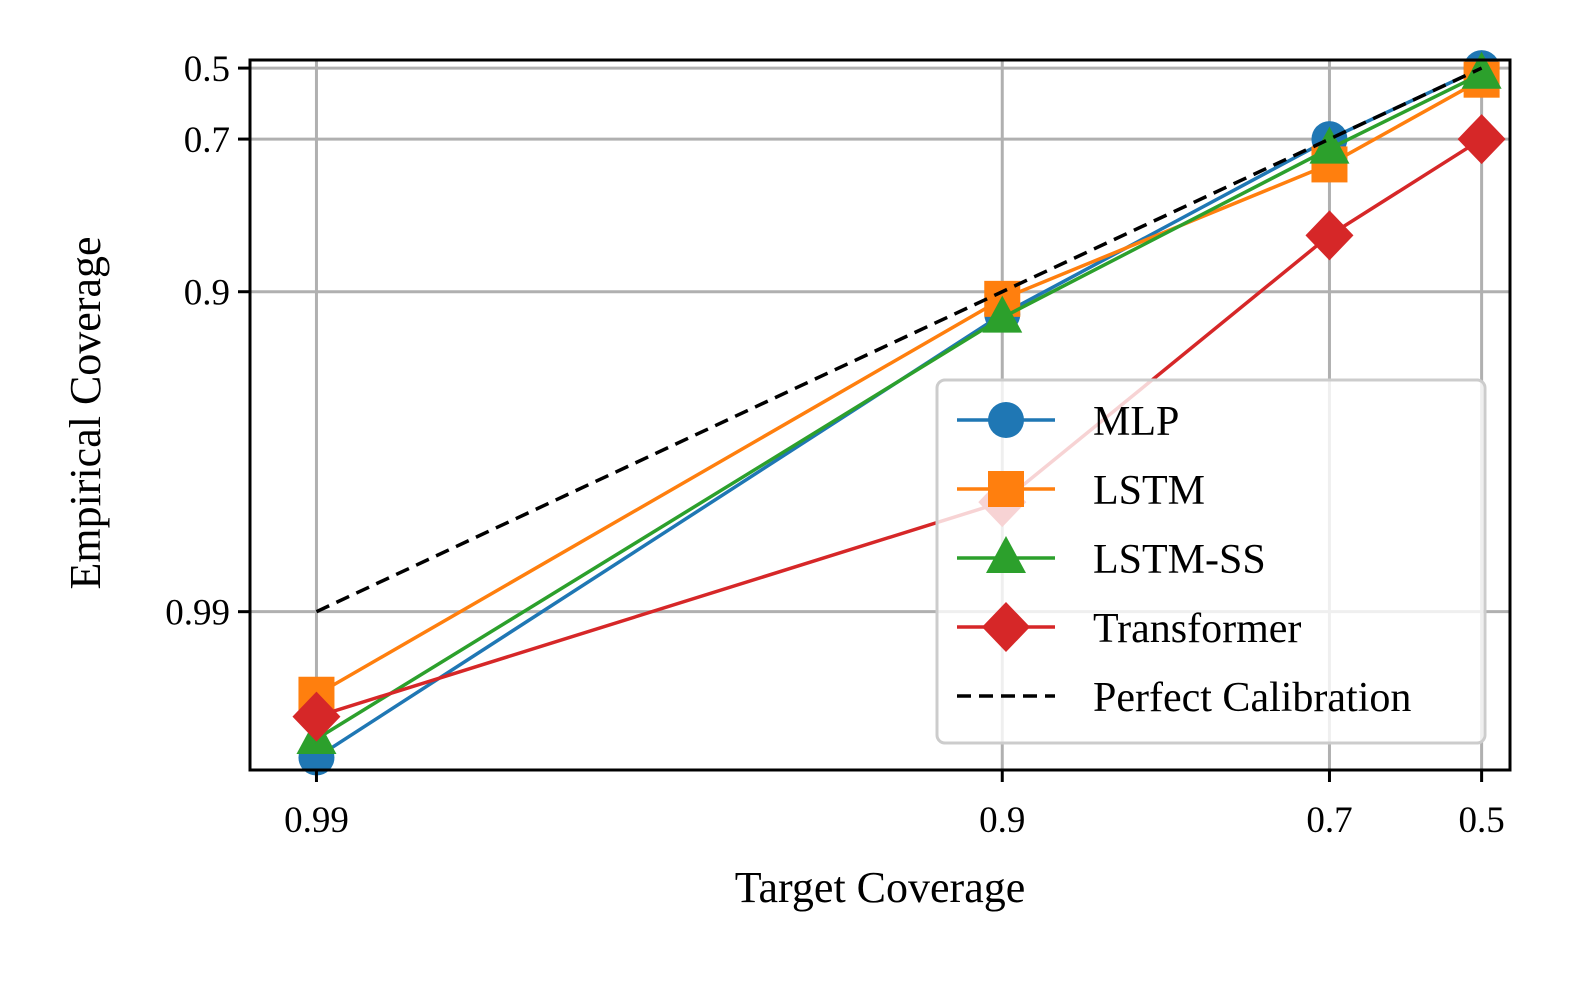 This screenshot has width=1578, height=986. I want to click on legend-item-lstm-ss: LSTM-SS, so click(1111, 559).